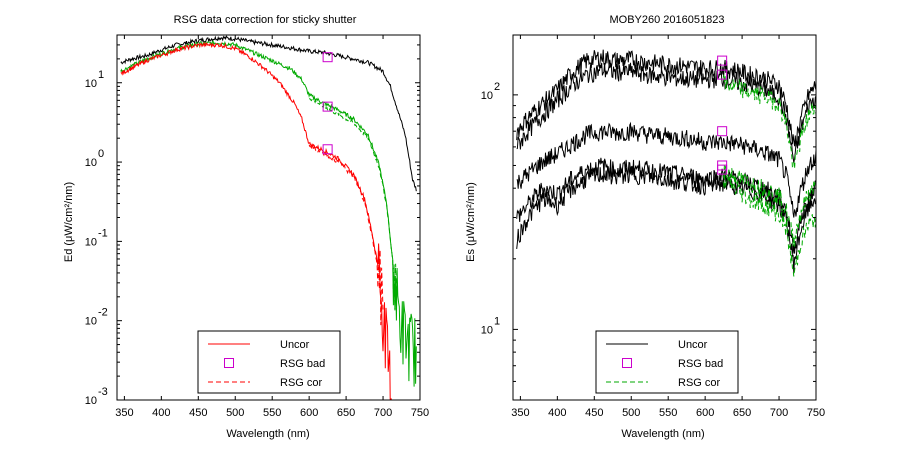 The image size is (900, 450). What do you see at coordinates (101, 154) in the screenshot?
I see `left-y-tick-exponent: 0` at bounding box center [101, 154].